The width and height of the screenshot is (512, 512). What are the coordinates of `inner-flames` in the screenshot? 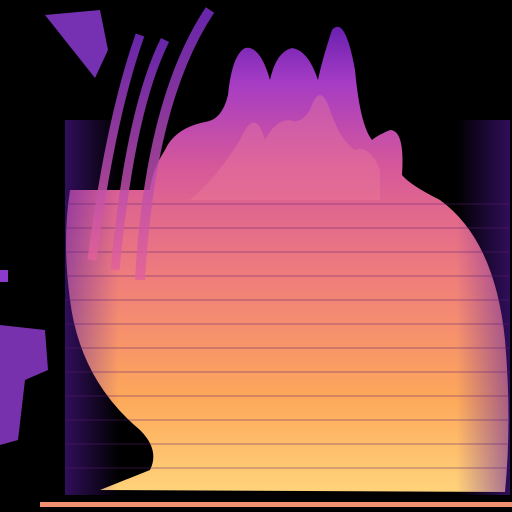 It's located at (285, 147).